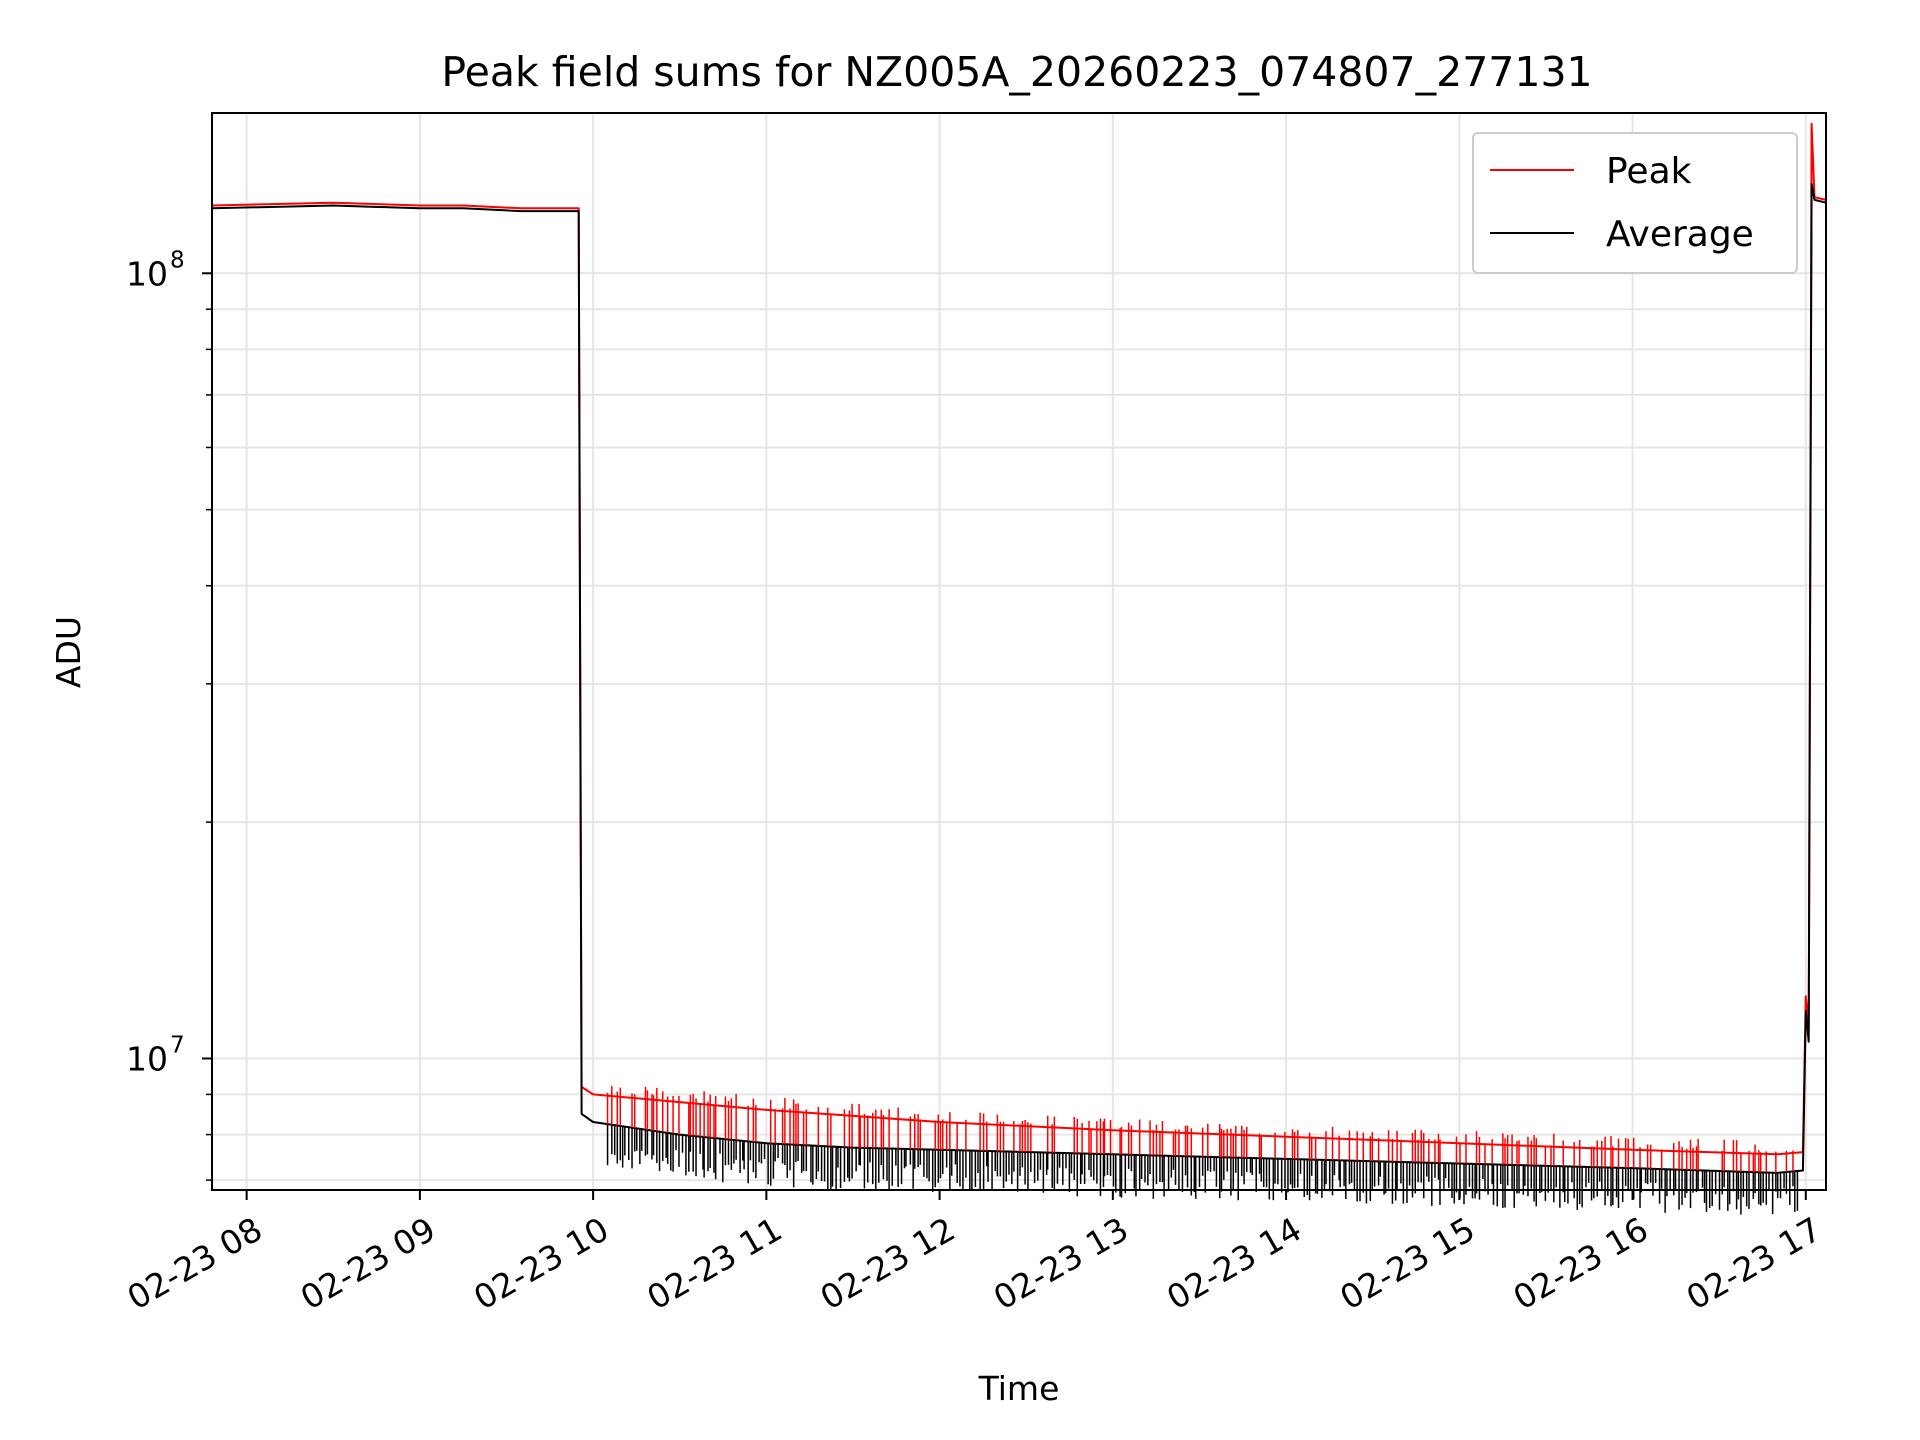  What do you see at coordinates (1061, 1263) in the screenshot?
I see `x-tick-label: 02-23 13` at bounding box center [1061, 1263].